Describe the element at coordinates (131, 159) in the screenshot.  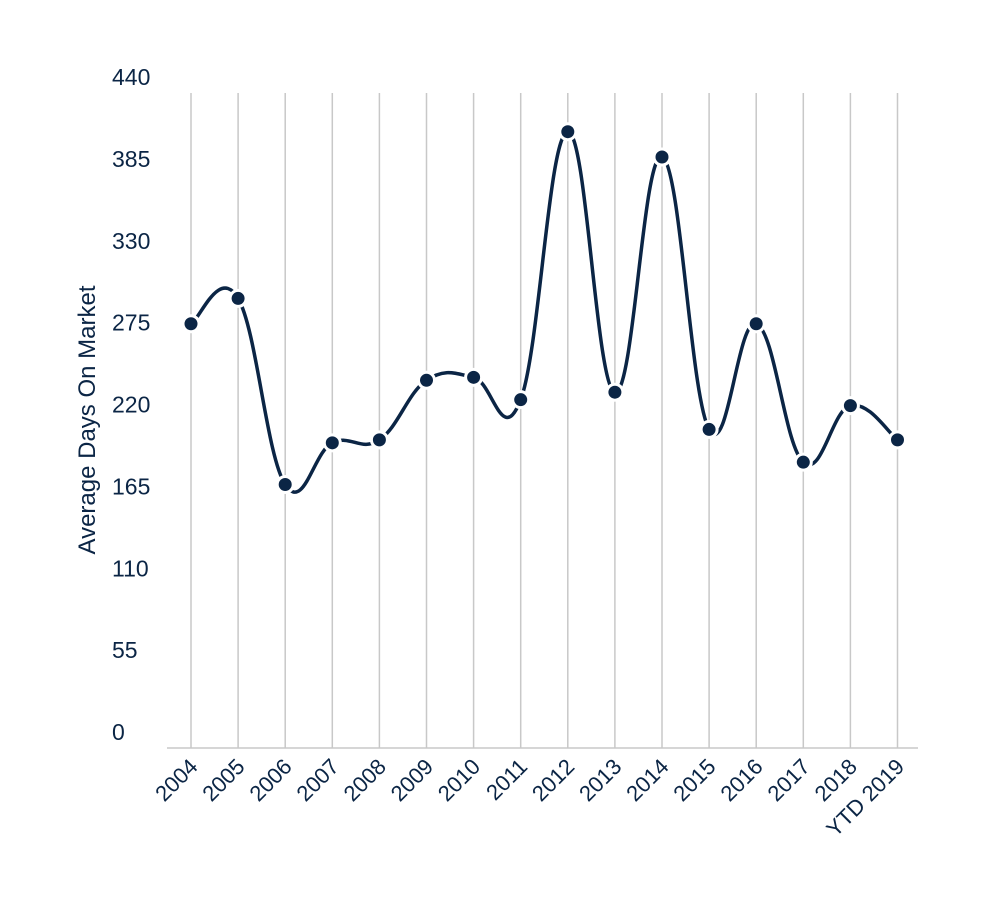
I see `y-tick-label: 385` at that location.